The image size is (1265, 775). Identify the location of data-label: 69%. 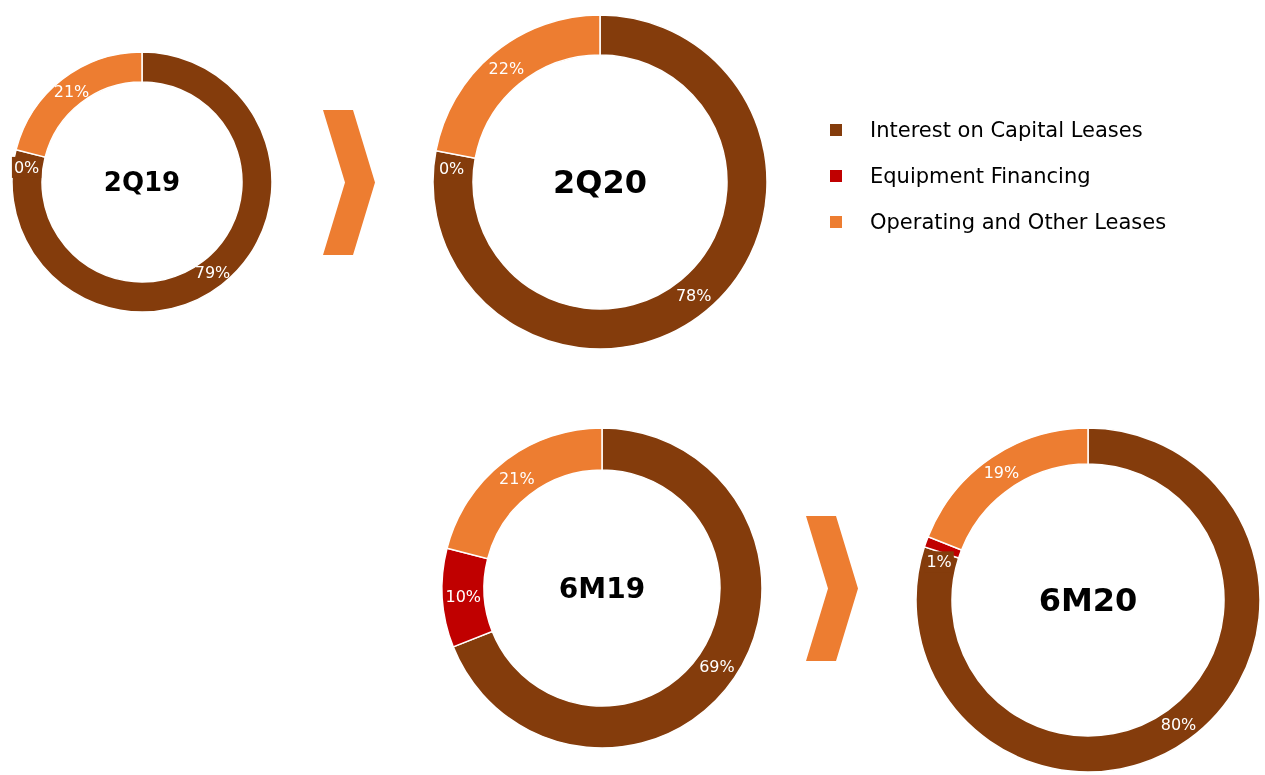
(717, 666).